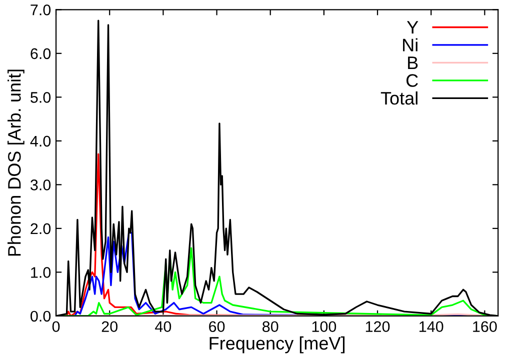 The image size is (514, 357). What do you see at coordinates (163, 326) in the screenshot?
I see `x-tick-label: 40` at bounding box center [163, 326].